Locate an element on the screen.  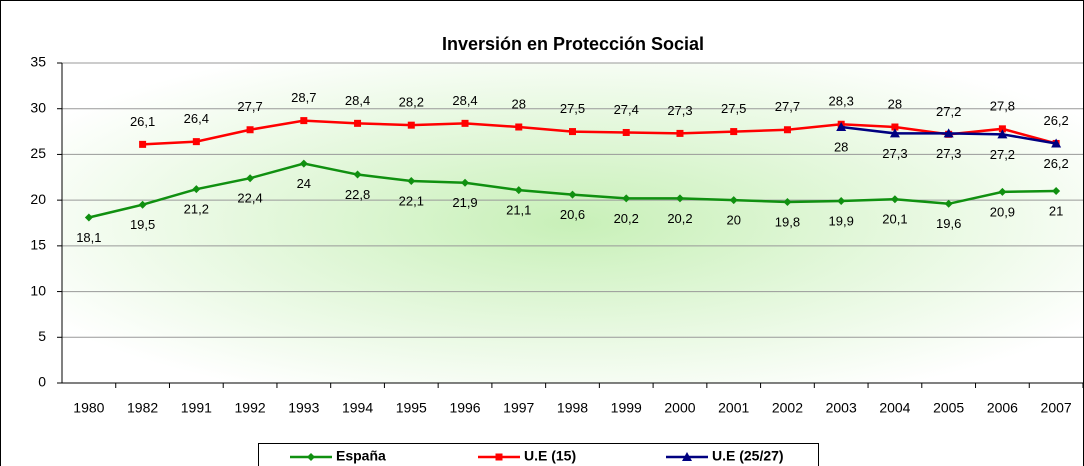
data-label: 21,2 is located at coordinates (196, 209).